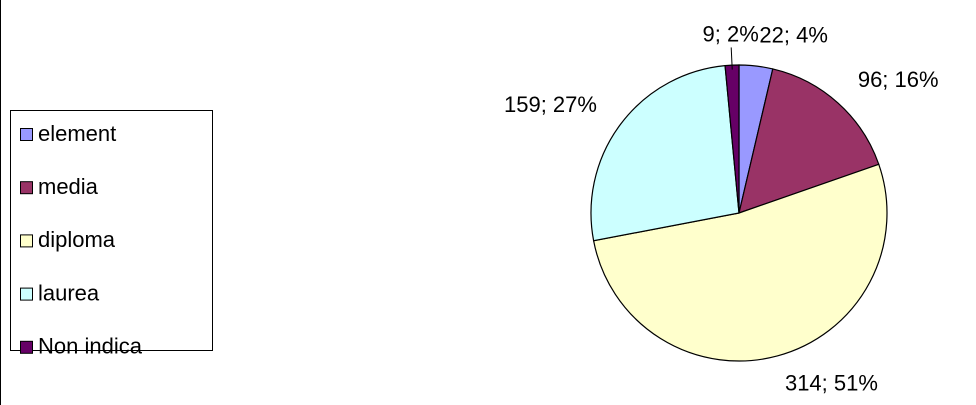 Image resolution: width=976 pixels, height=405 pixels. I want to click on data-label: 96; 16%, so click(898, 79).